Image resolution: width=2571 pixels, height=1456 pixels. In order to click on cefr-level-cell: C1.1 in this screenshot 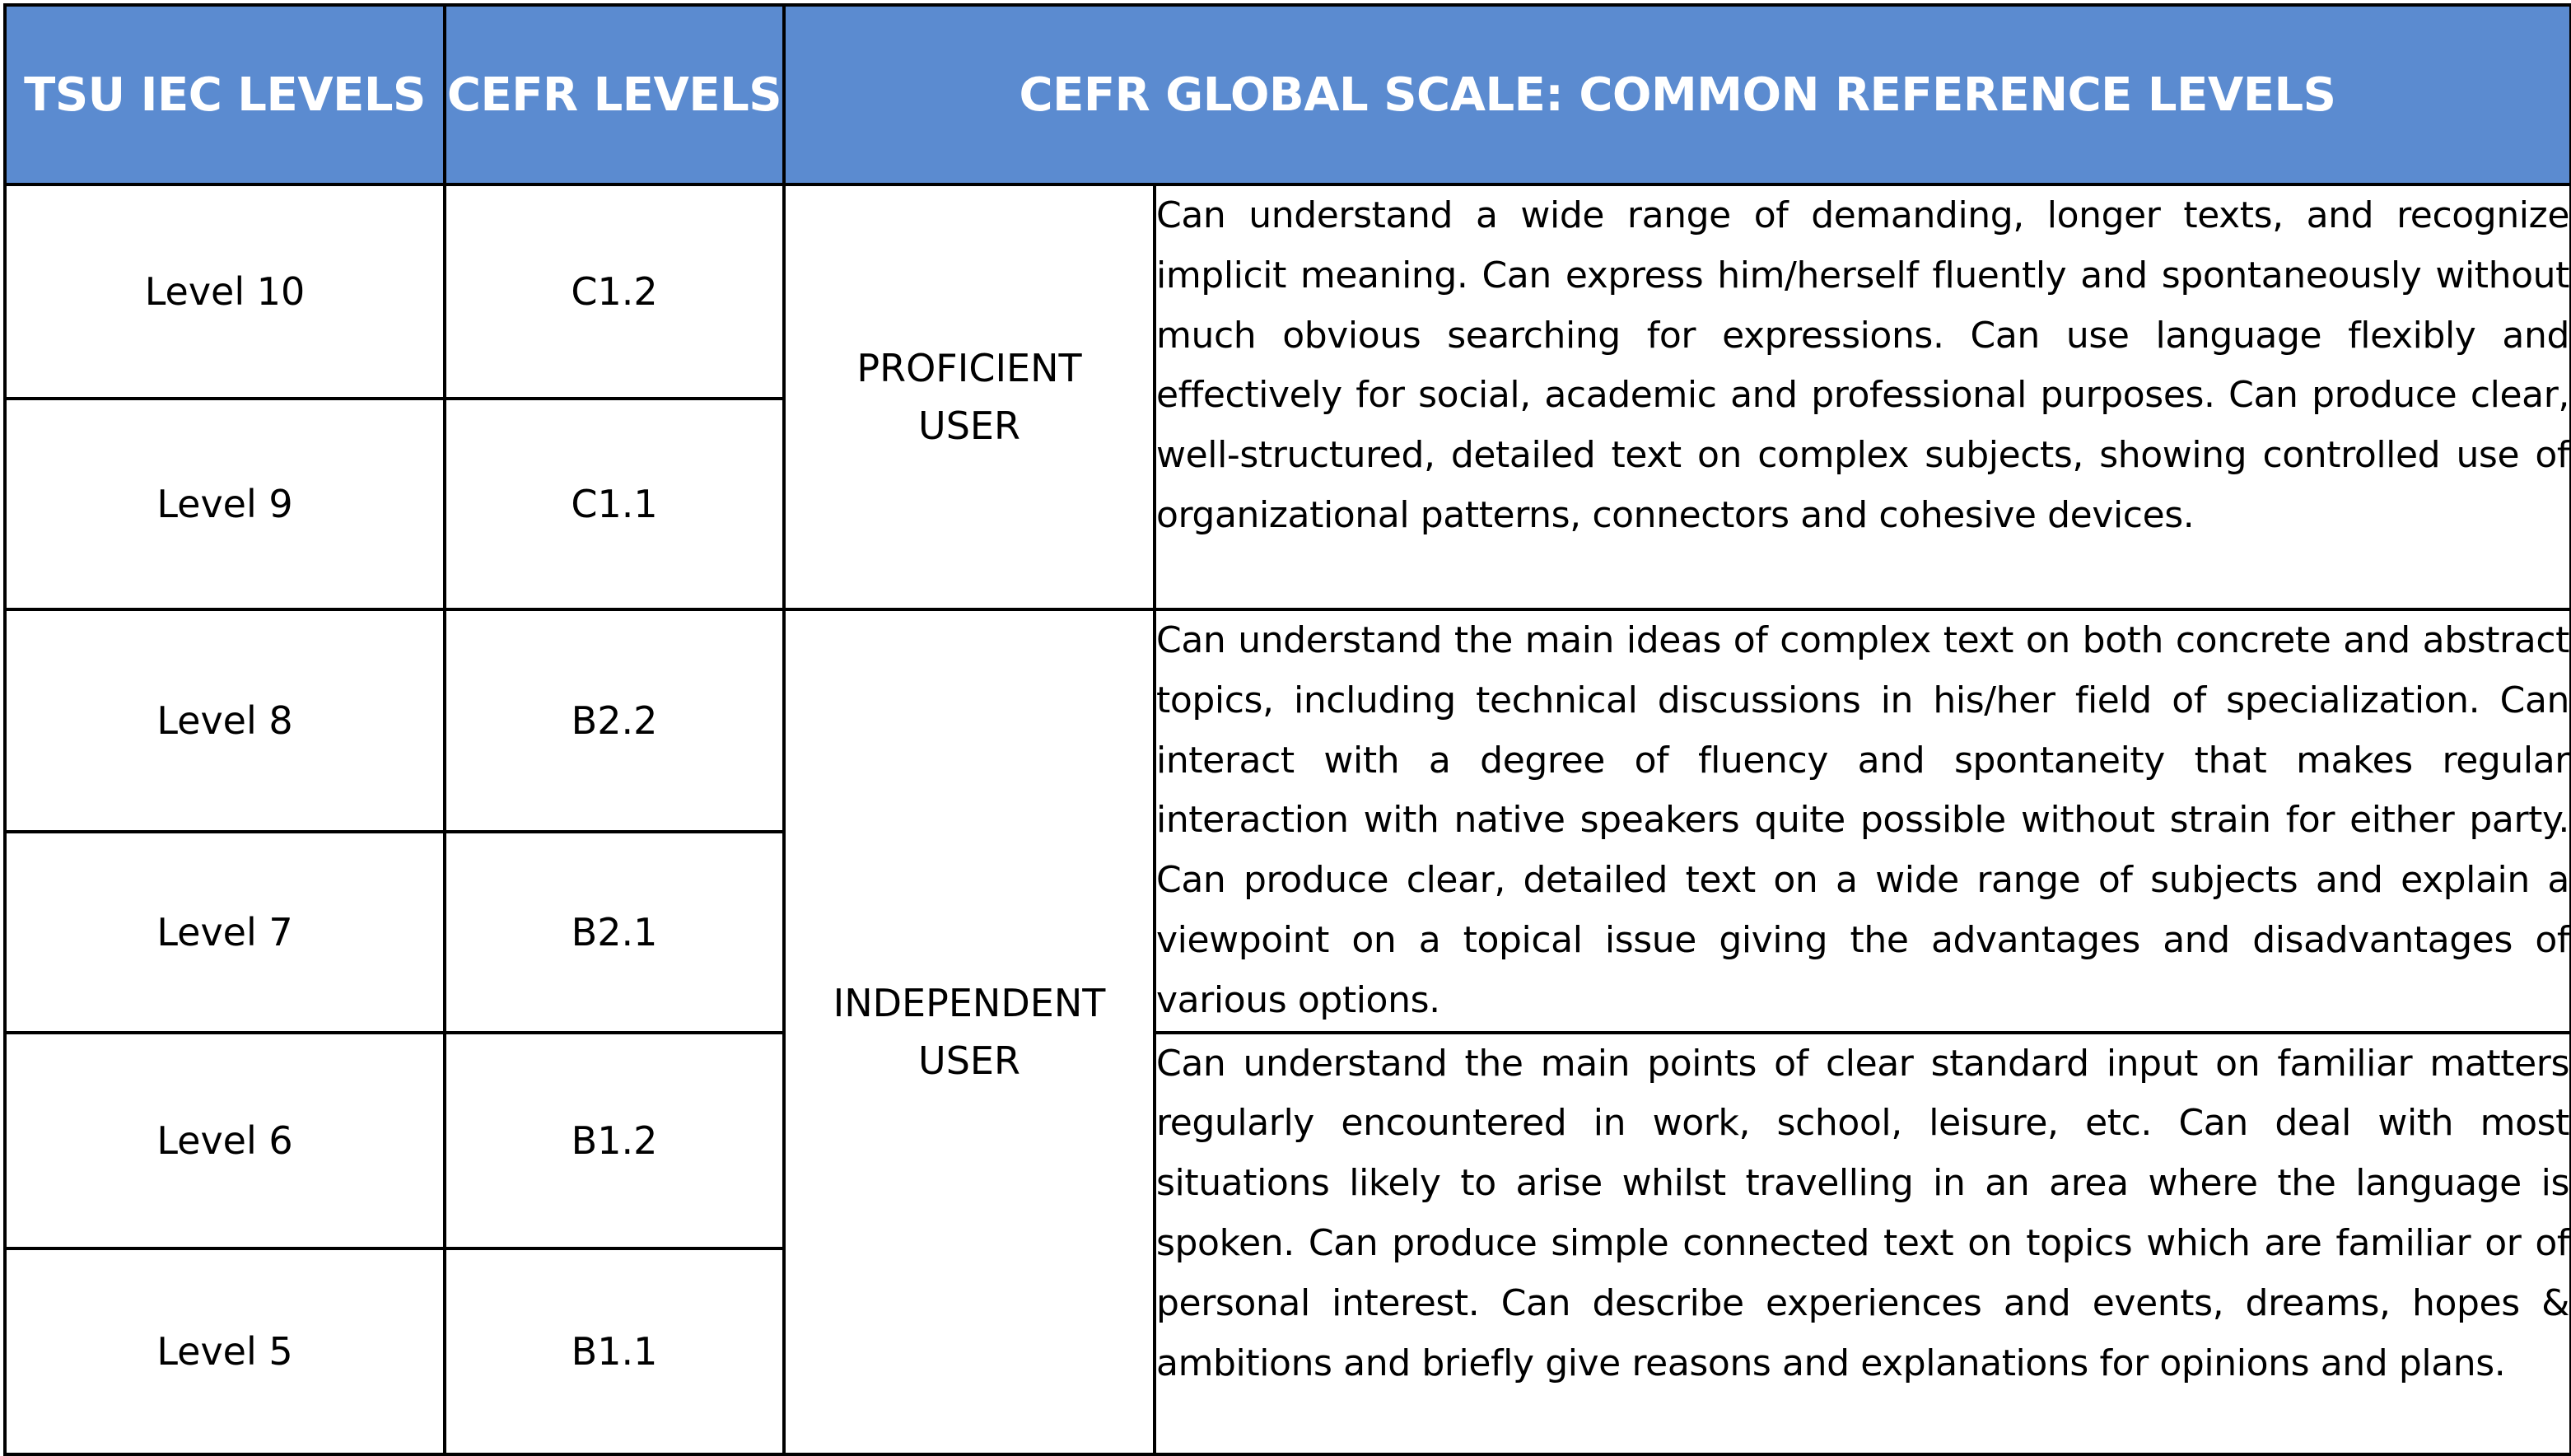, I will do `click(614, 504)`.